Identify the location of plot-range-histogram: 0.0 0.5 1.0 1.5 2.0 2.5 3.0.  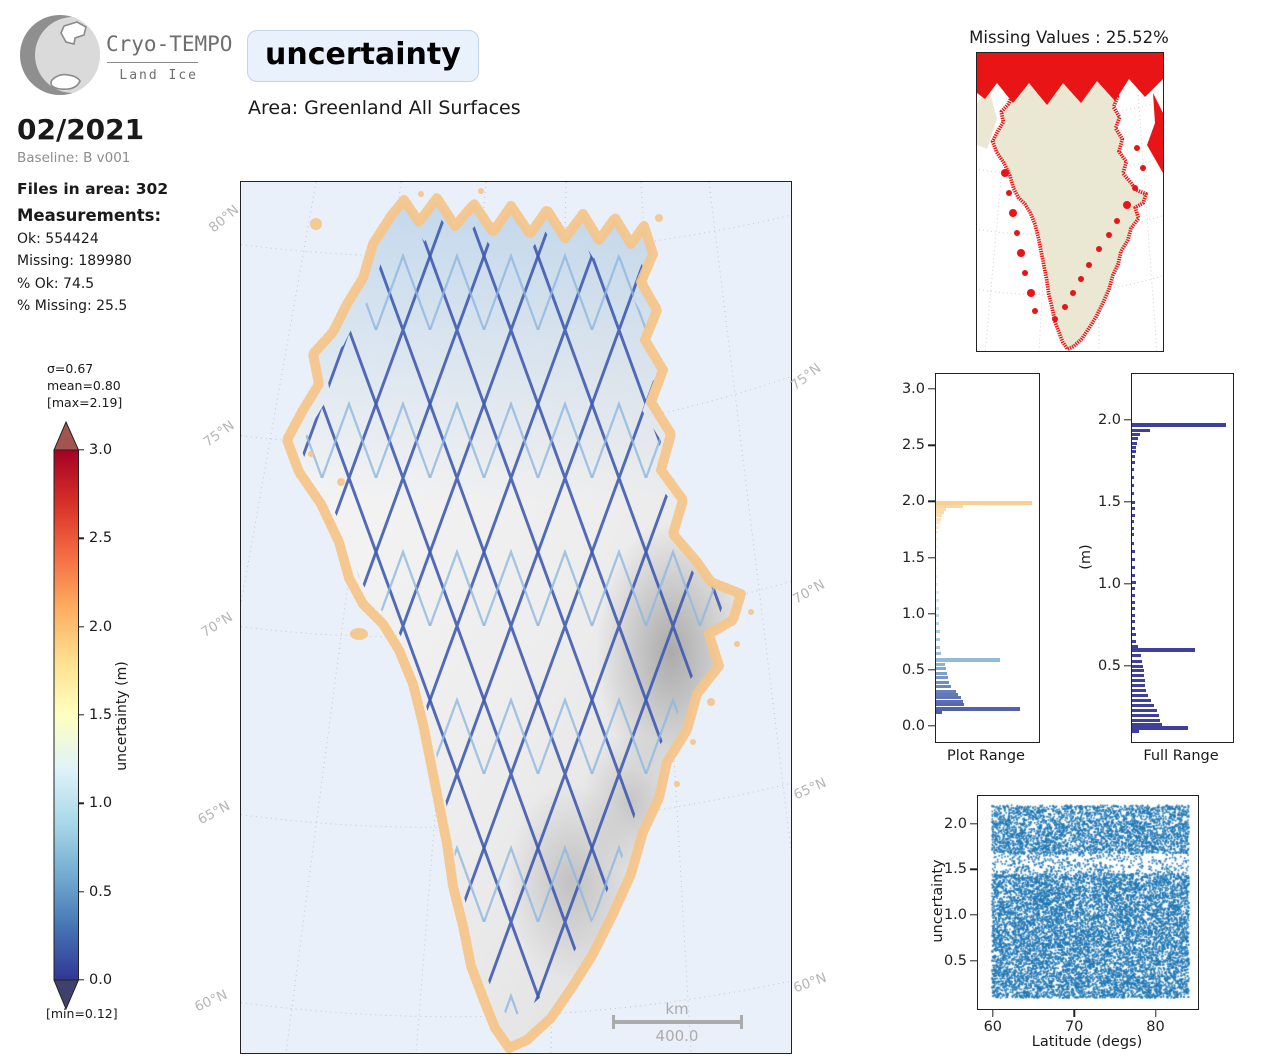
(971, 558).